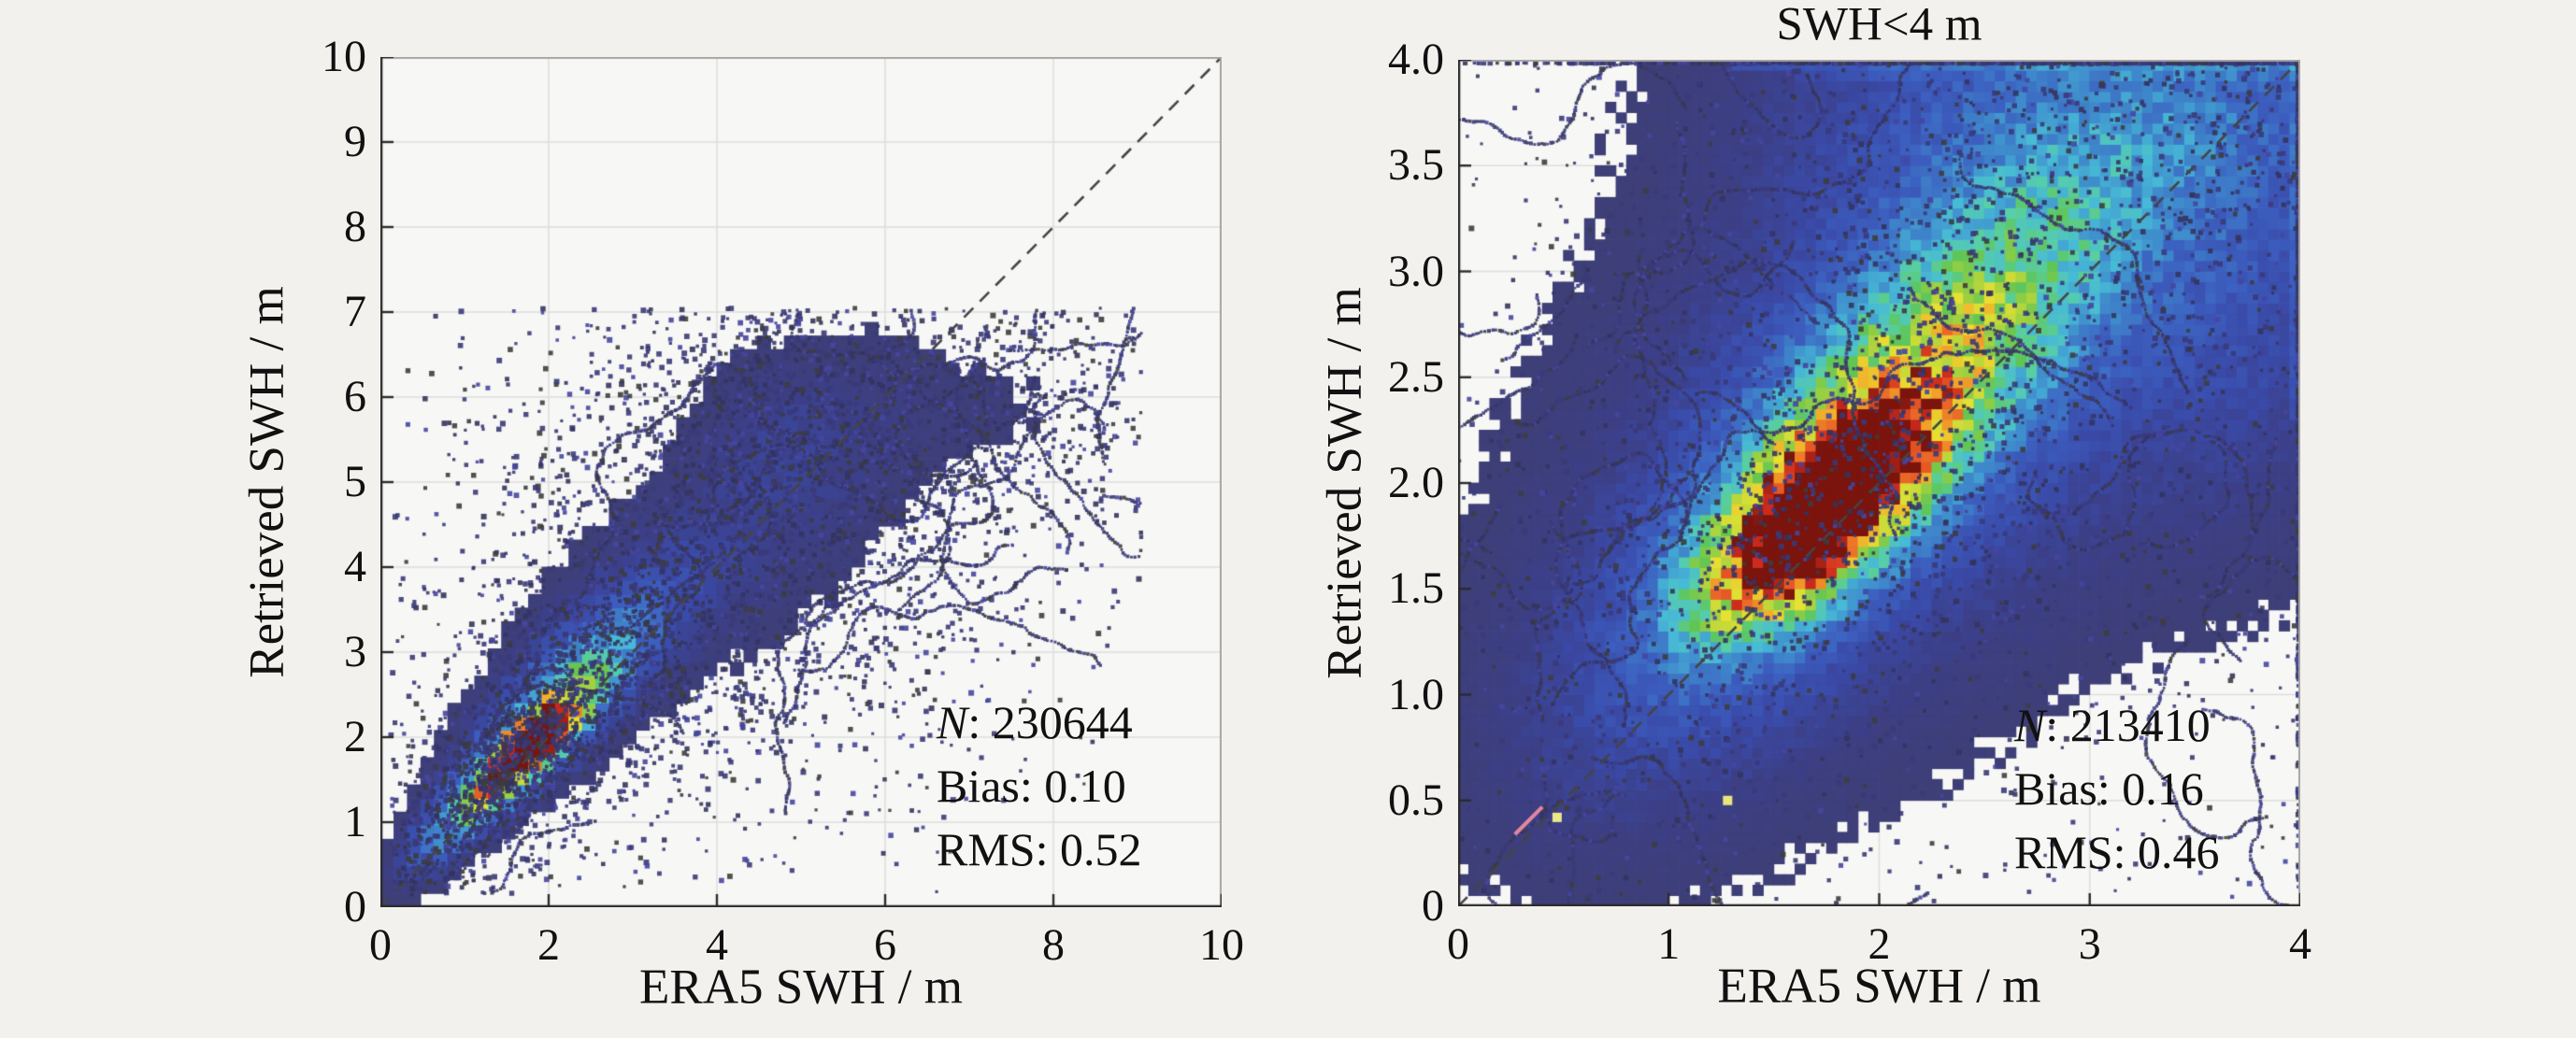 This screenshot has width=2576, height=1038. Describe the element at coordinates (2166, 852) in the screenshot. I see `stat-rms-value: : 0.46` at that location.